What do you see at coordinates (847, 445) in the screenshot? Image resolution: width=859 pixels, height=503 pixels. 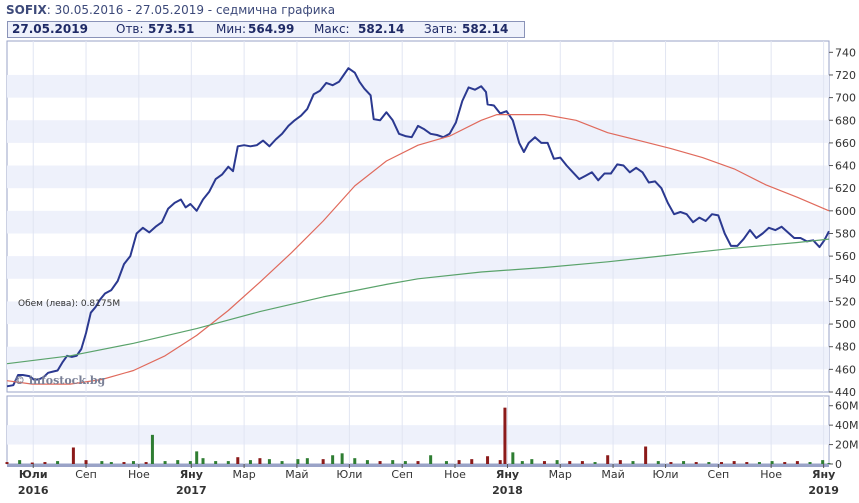 I see `volume-tick-label: 20M` at bounding box center [847, 445].